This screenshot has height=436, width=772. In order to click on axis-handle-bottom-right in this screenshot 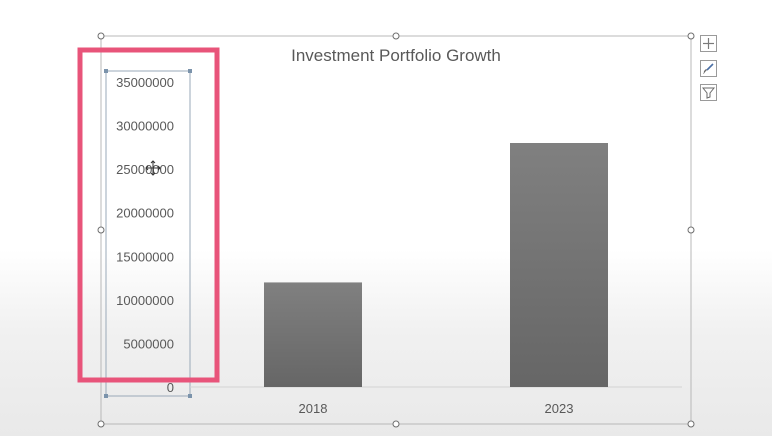, I will do `click(190, 396)`.